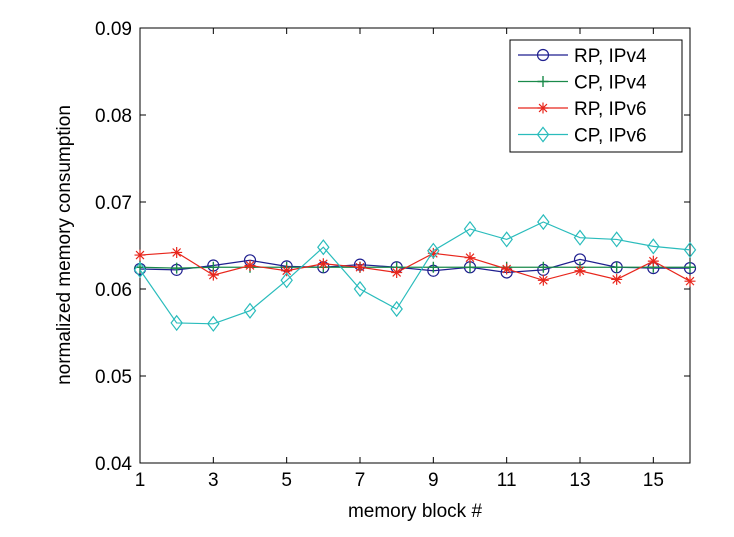  What do you see at coordinates (507, 480) in the screenshot?
I see `x-tick-label: 11` at bounding box center [507, 480].